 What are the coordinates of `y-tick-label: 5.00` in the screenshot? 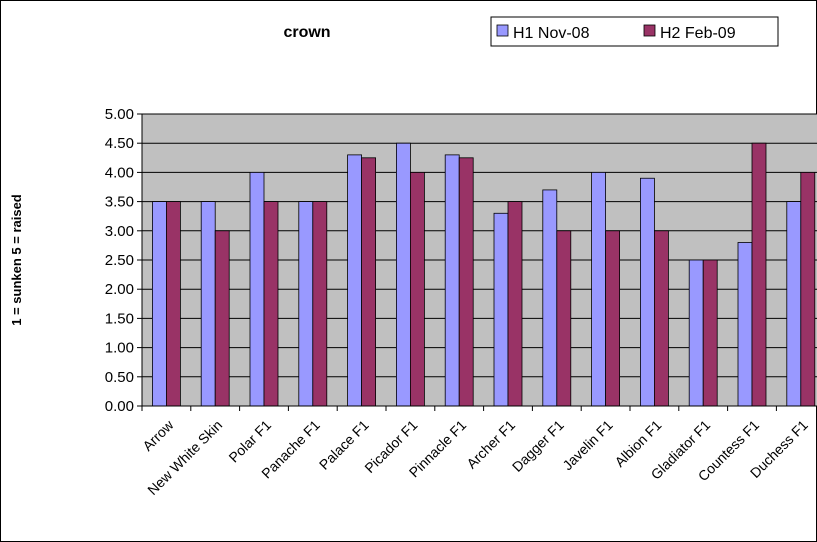 It's located at (119, 114).